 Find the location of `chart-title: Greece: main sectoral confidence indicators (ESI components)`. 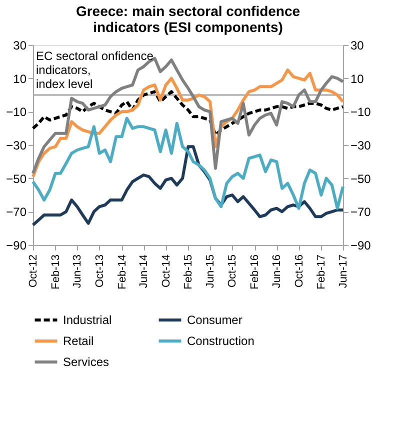

chart-title: Greece: main sectoral confidence indicators (ESI components) is located at coordinates (188, 19).